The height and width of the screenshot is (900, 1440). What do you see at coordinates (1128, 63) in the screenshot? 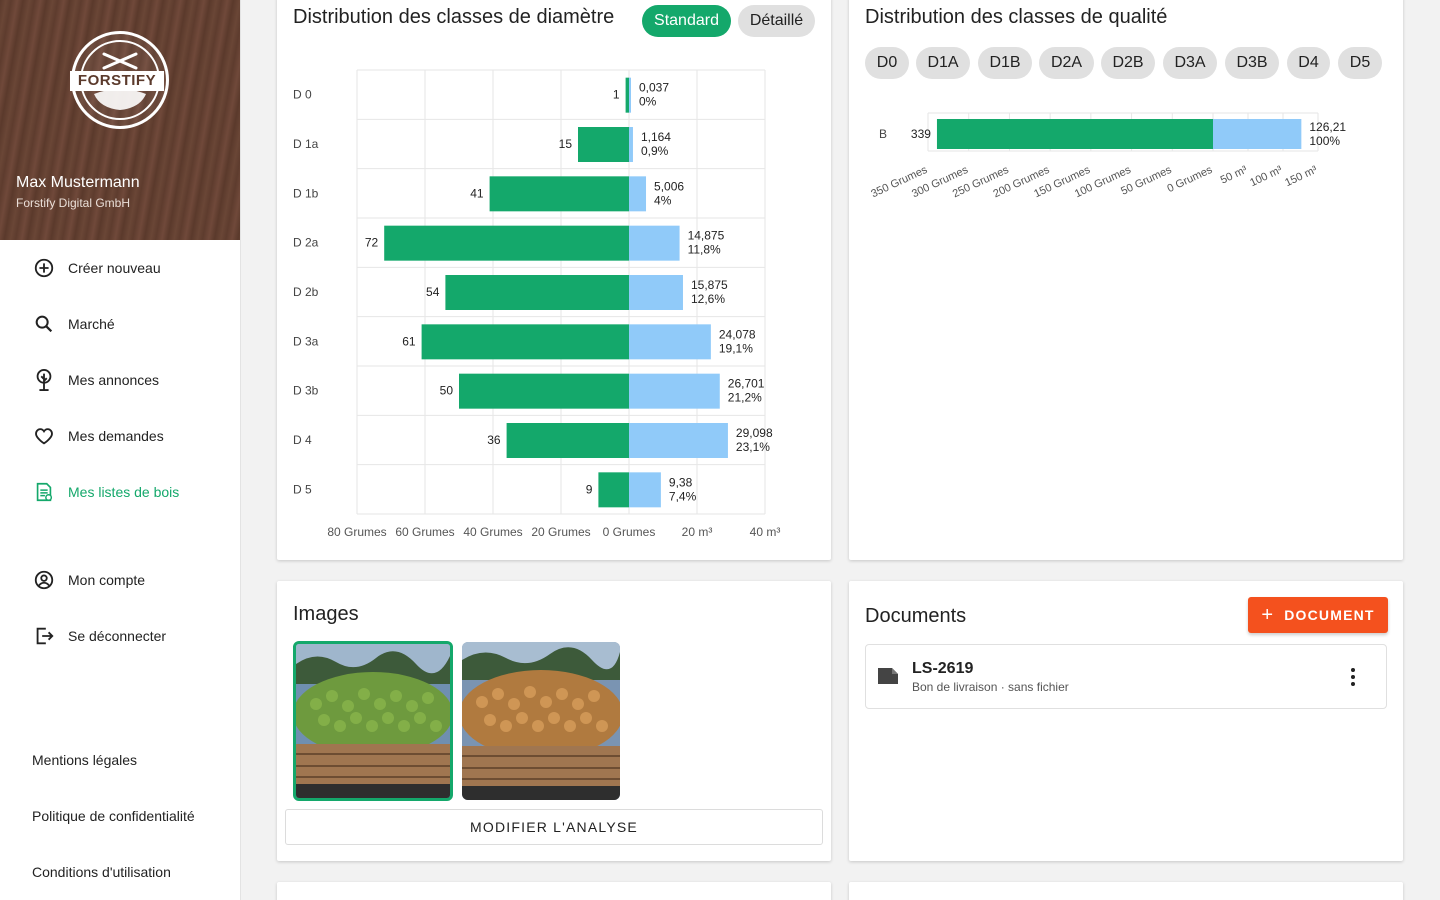
I see `quality-chip-d2b: D2B` at bounding box center [1128, 63].